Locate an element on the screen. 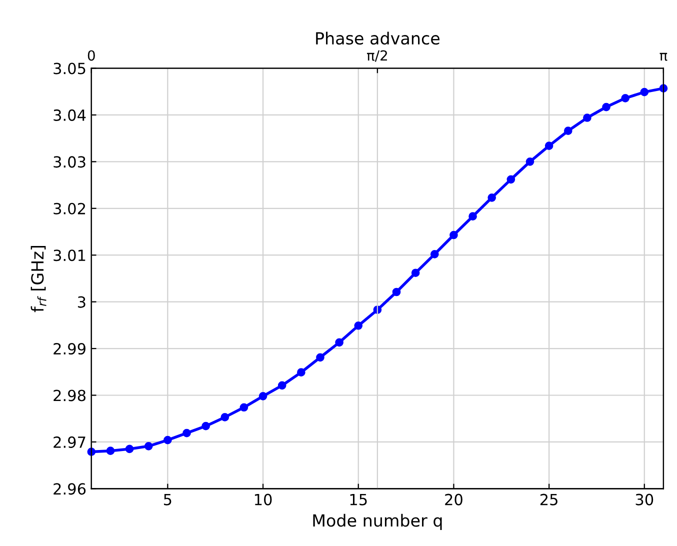 The image size is (677, 546). x-axis-title: Mode number q is located at coordinates (377, 522).